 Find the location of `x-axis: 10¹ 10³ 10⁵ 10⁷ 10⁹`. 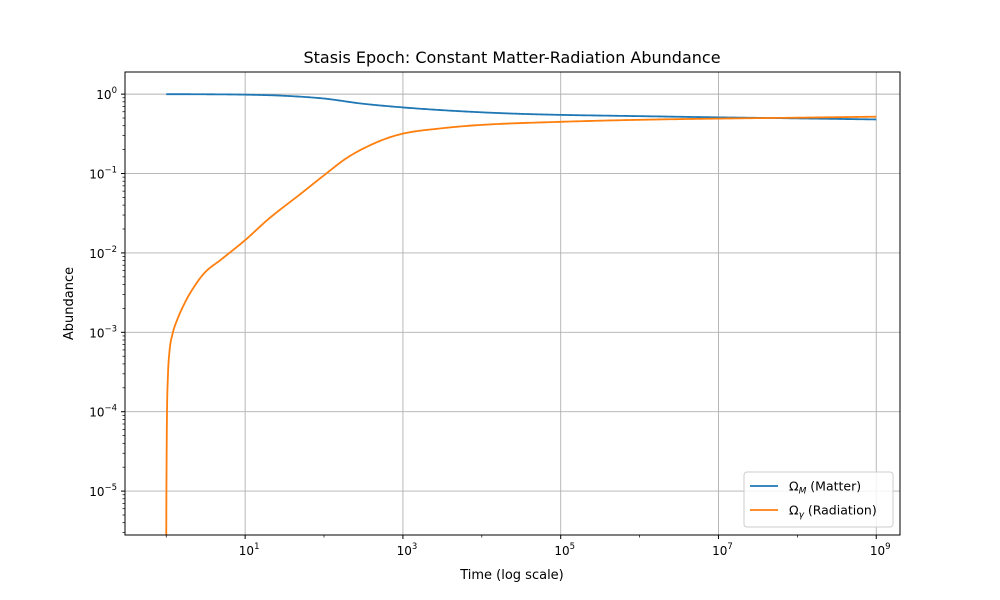

x-axis: 10¹ 10³ 10⁵ 10⁷ 10⁹ is located at coordinates (528, 546).